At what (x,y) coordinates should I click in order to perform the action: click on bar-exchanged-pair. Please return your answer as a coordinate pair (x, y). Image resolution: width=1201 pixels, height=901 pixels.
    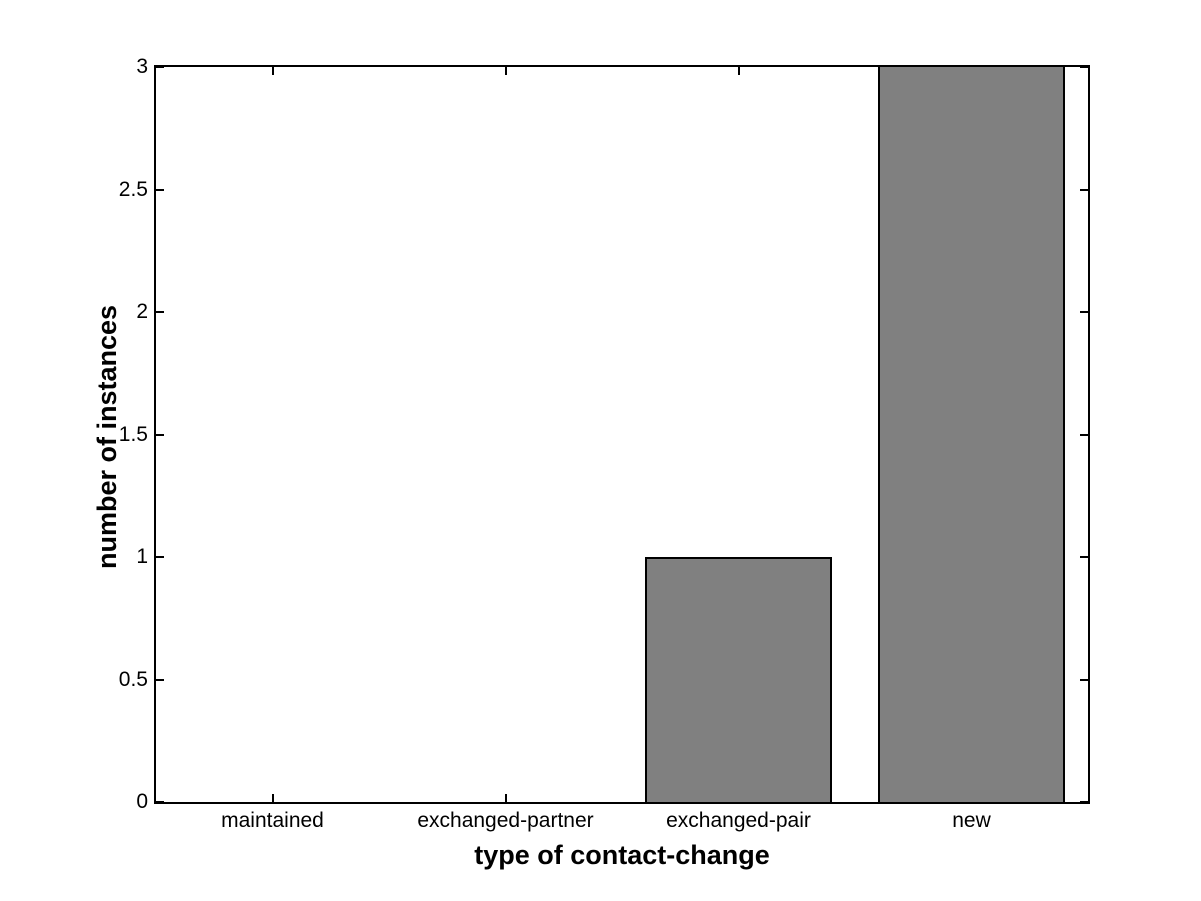
    Looking at the image, I should click on (738, 679).